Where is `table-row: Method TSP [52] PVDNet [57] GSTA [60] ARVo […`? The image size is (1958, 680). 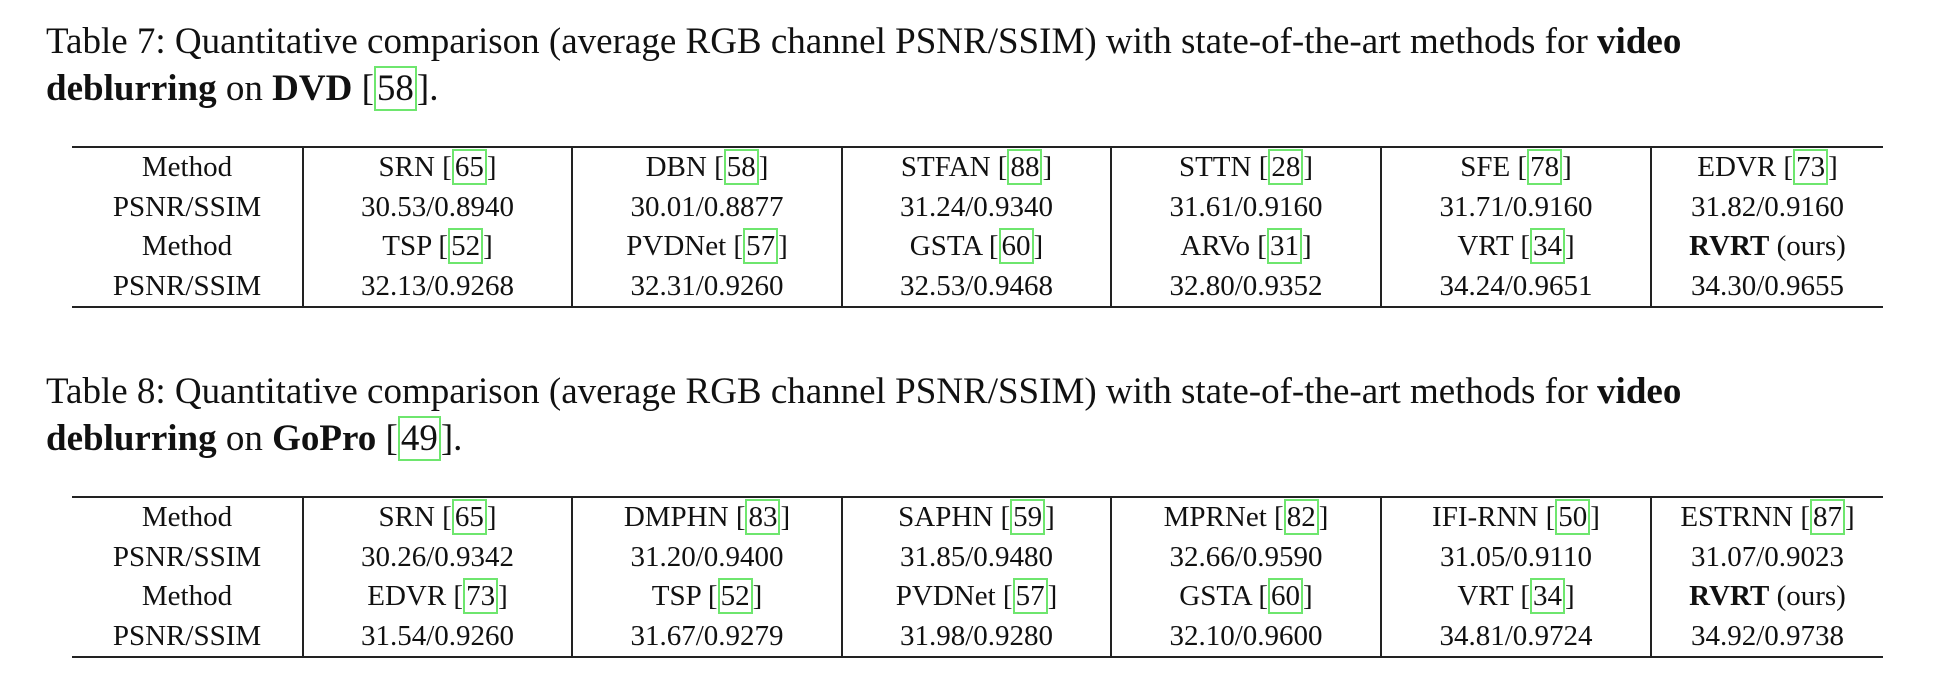
table-row: Method TSP [52] PVDNet [57] GSTA [60] ARVo [… is located at coordinates (977, 247).